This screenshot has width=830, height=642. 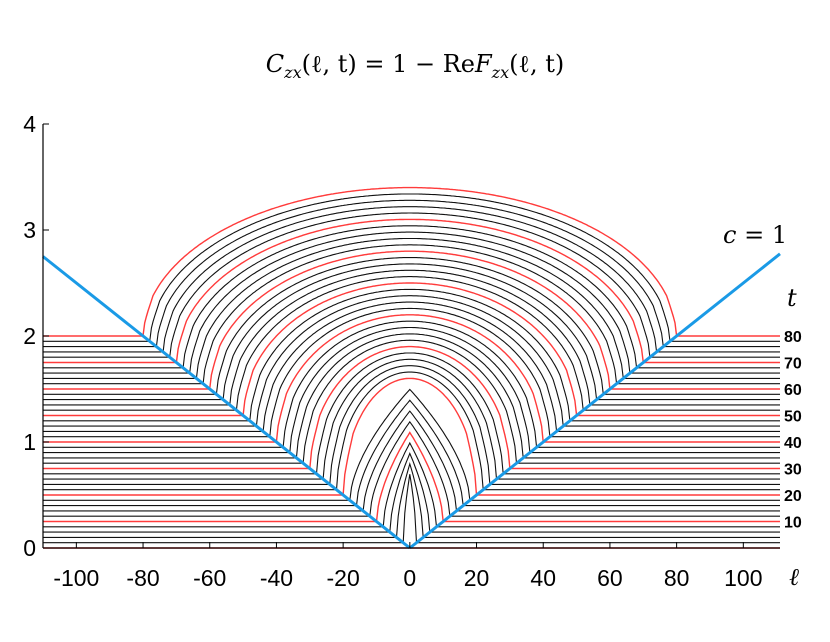 I want to click on curve-t2, so click(x=411, y=509).